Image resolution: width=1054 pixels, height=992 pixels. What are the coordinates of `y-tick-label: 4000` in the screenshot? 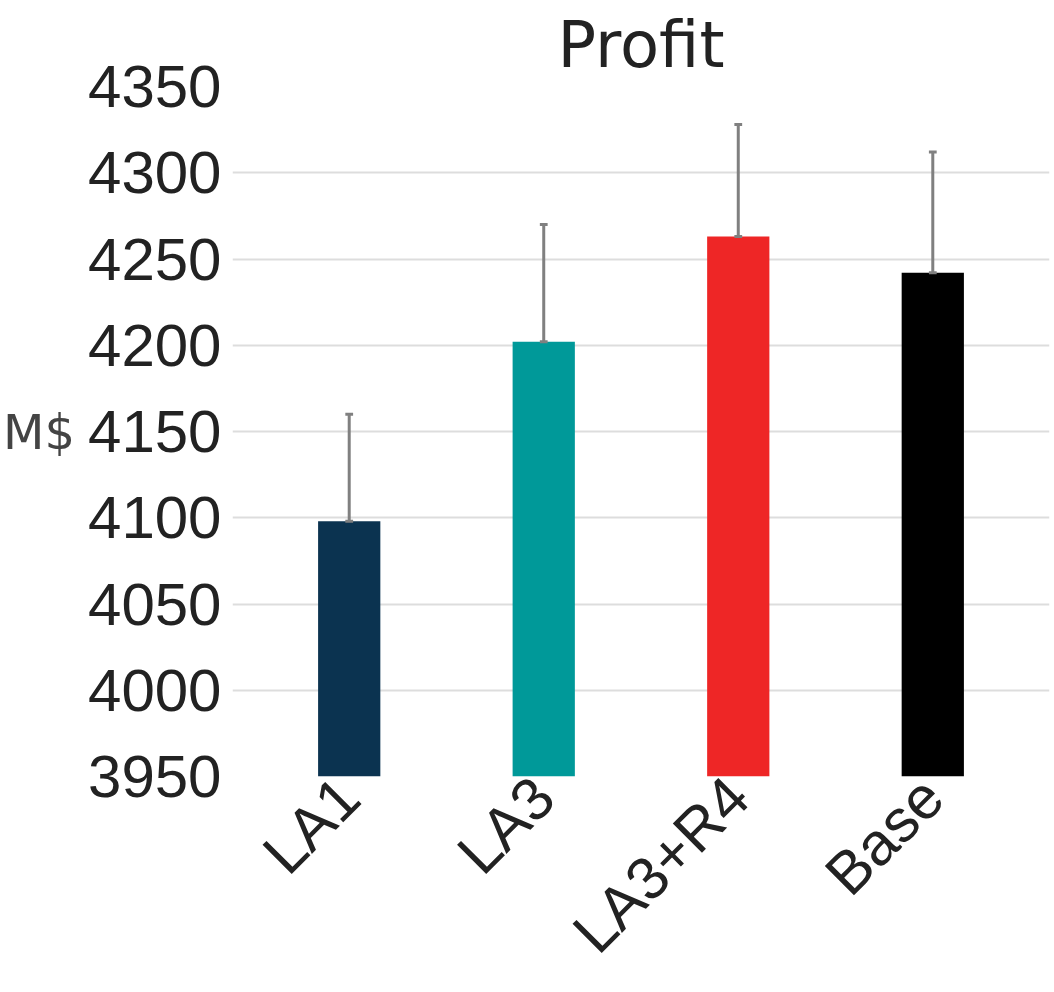 It's located at (155, 690).